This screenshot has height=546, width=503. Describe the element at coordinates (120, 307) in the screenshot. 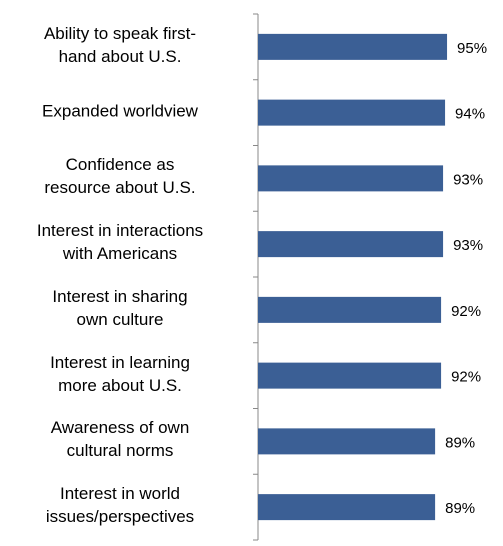

I see `category-label: Interest in sharing own culture` at that location.